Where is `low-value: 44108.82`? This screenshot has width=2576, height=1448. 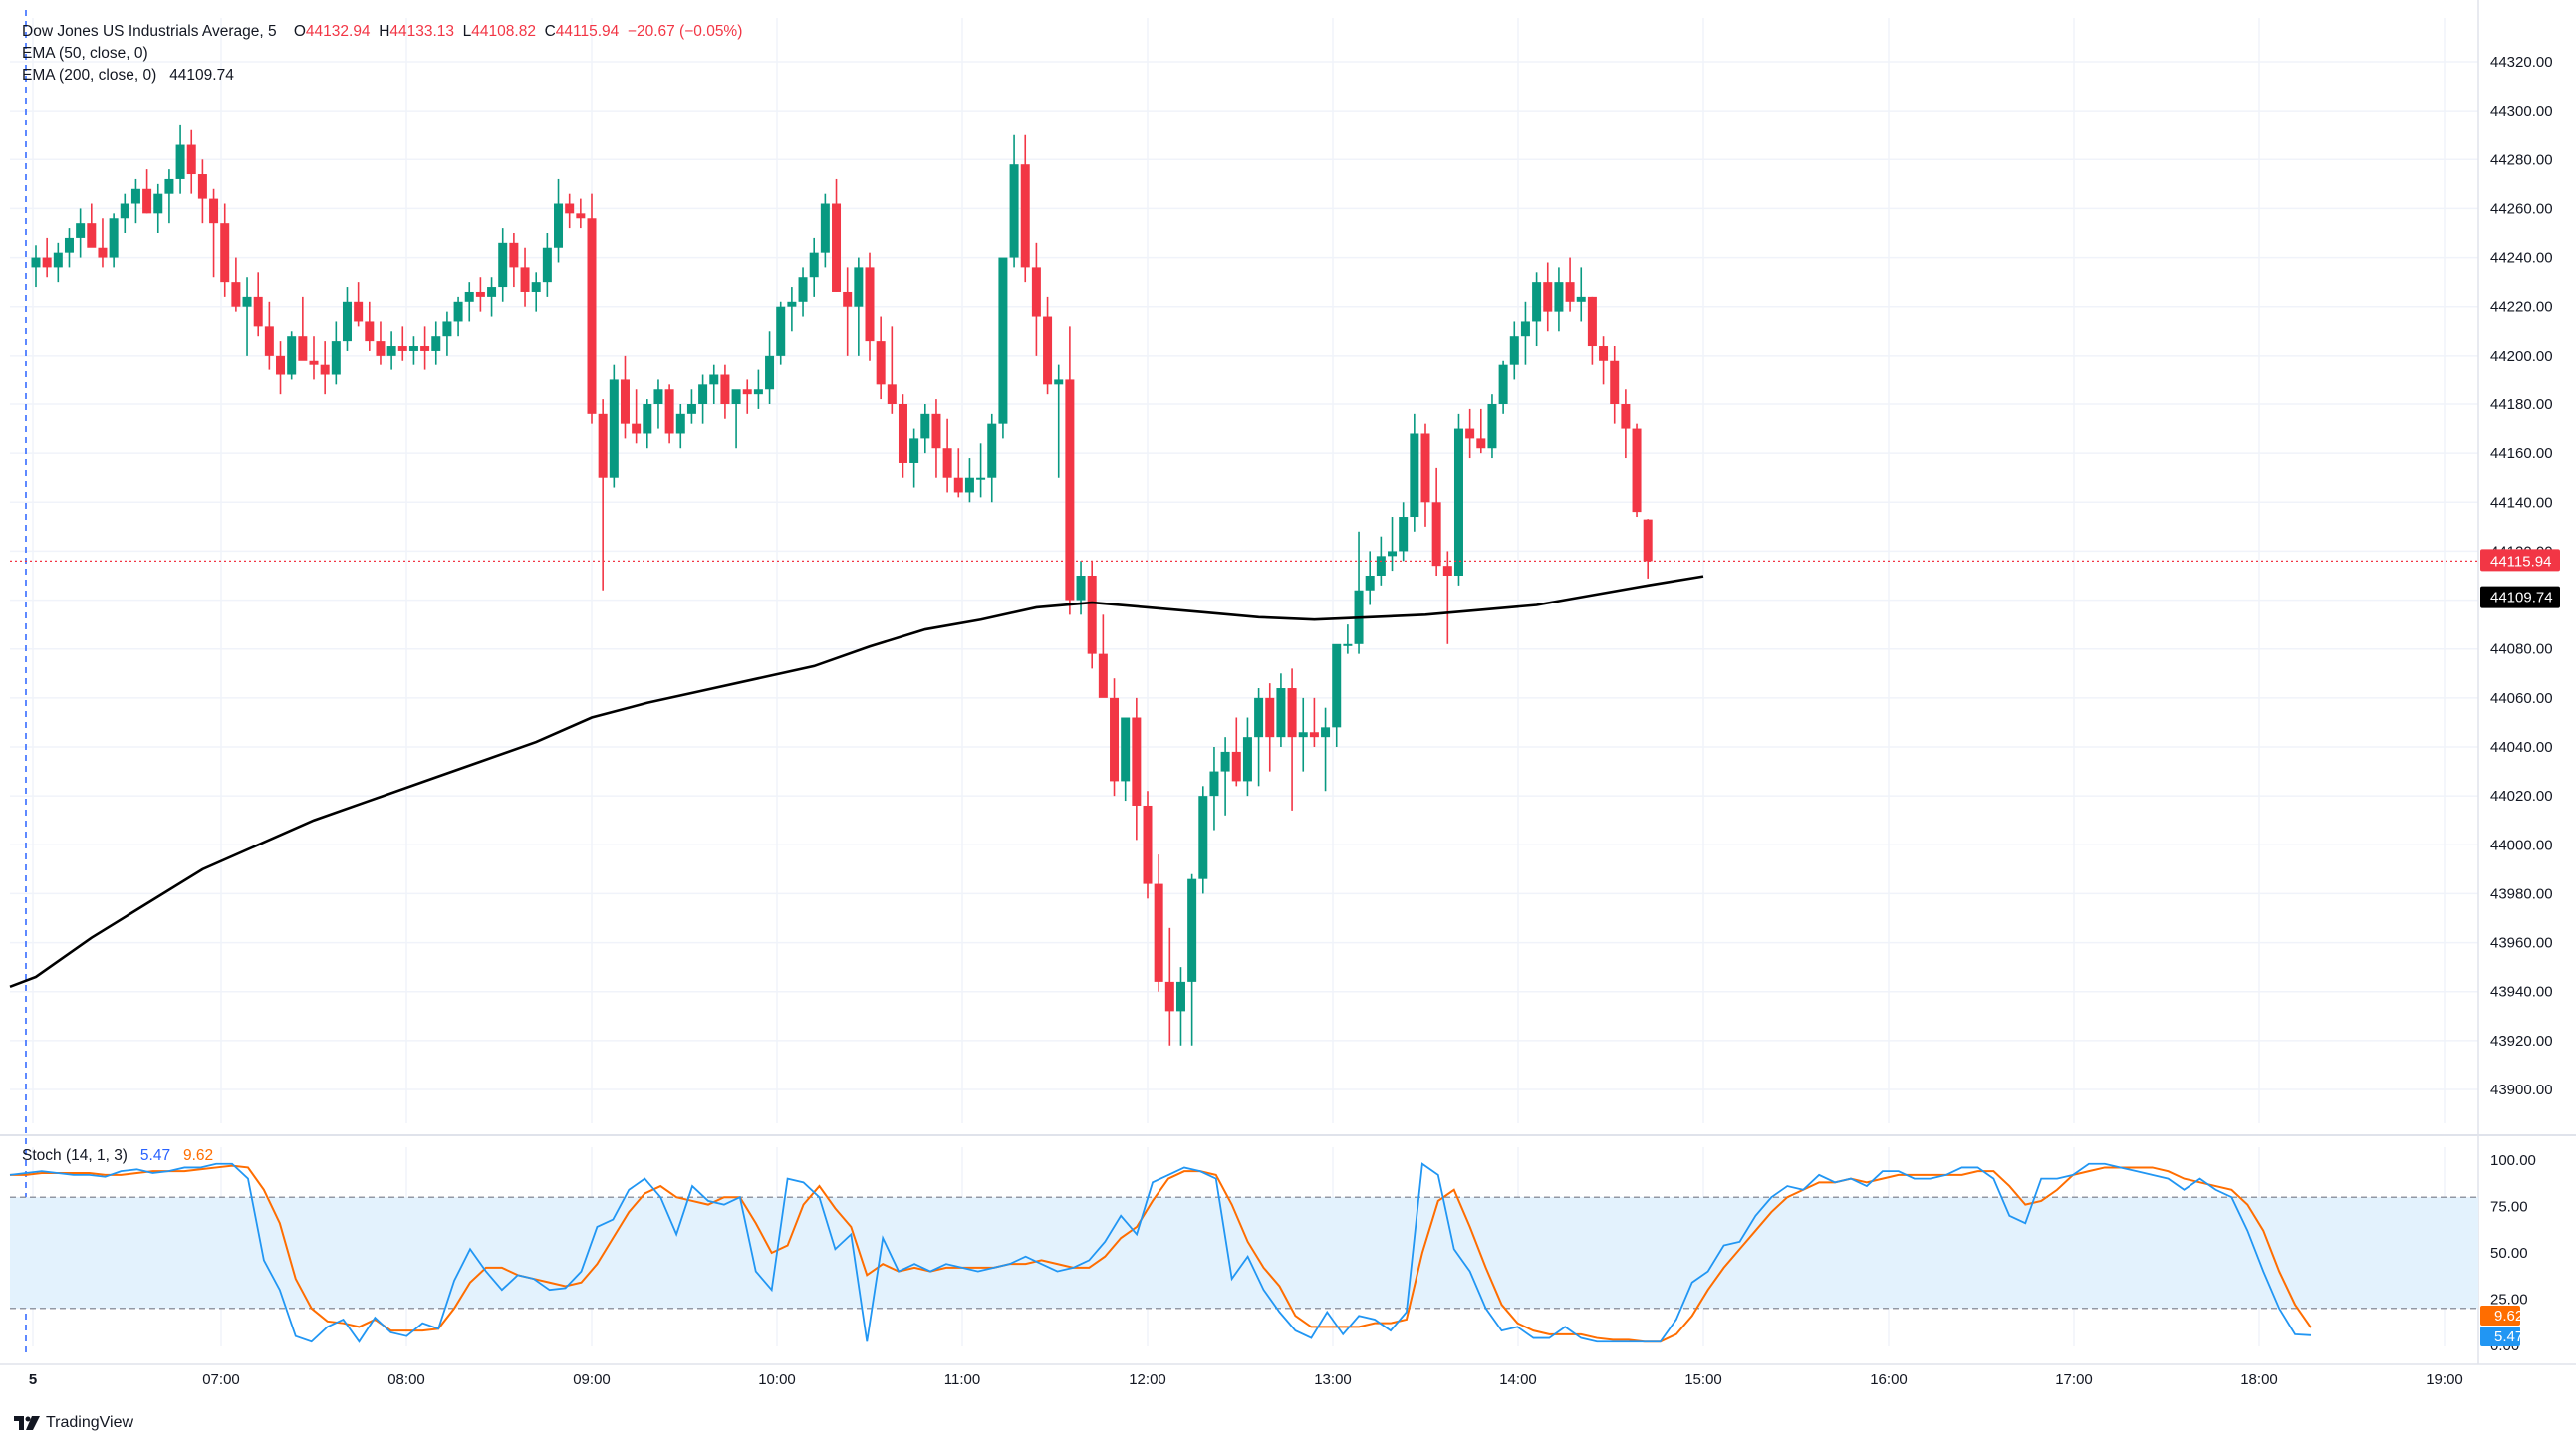
low-value: 44108.82 is located at coordinates (503, 31).